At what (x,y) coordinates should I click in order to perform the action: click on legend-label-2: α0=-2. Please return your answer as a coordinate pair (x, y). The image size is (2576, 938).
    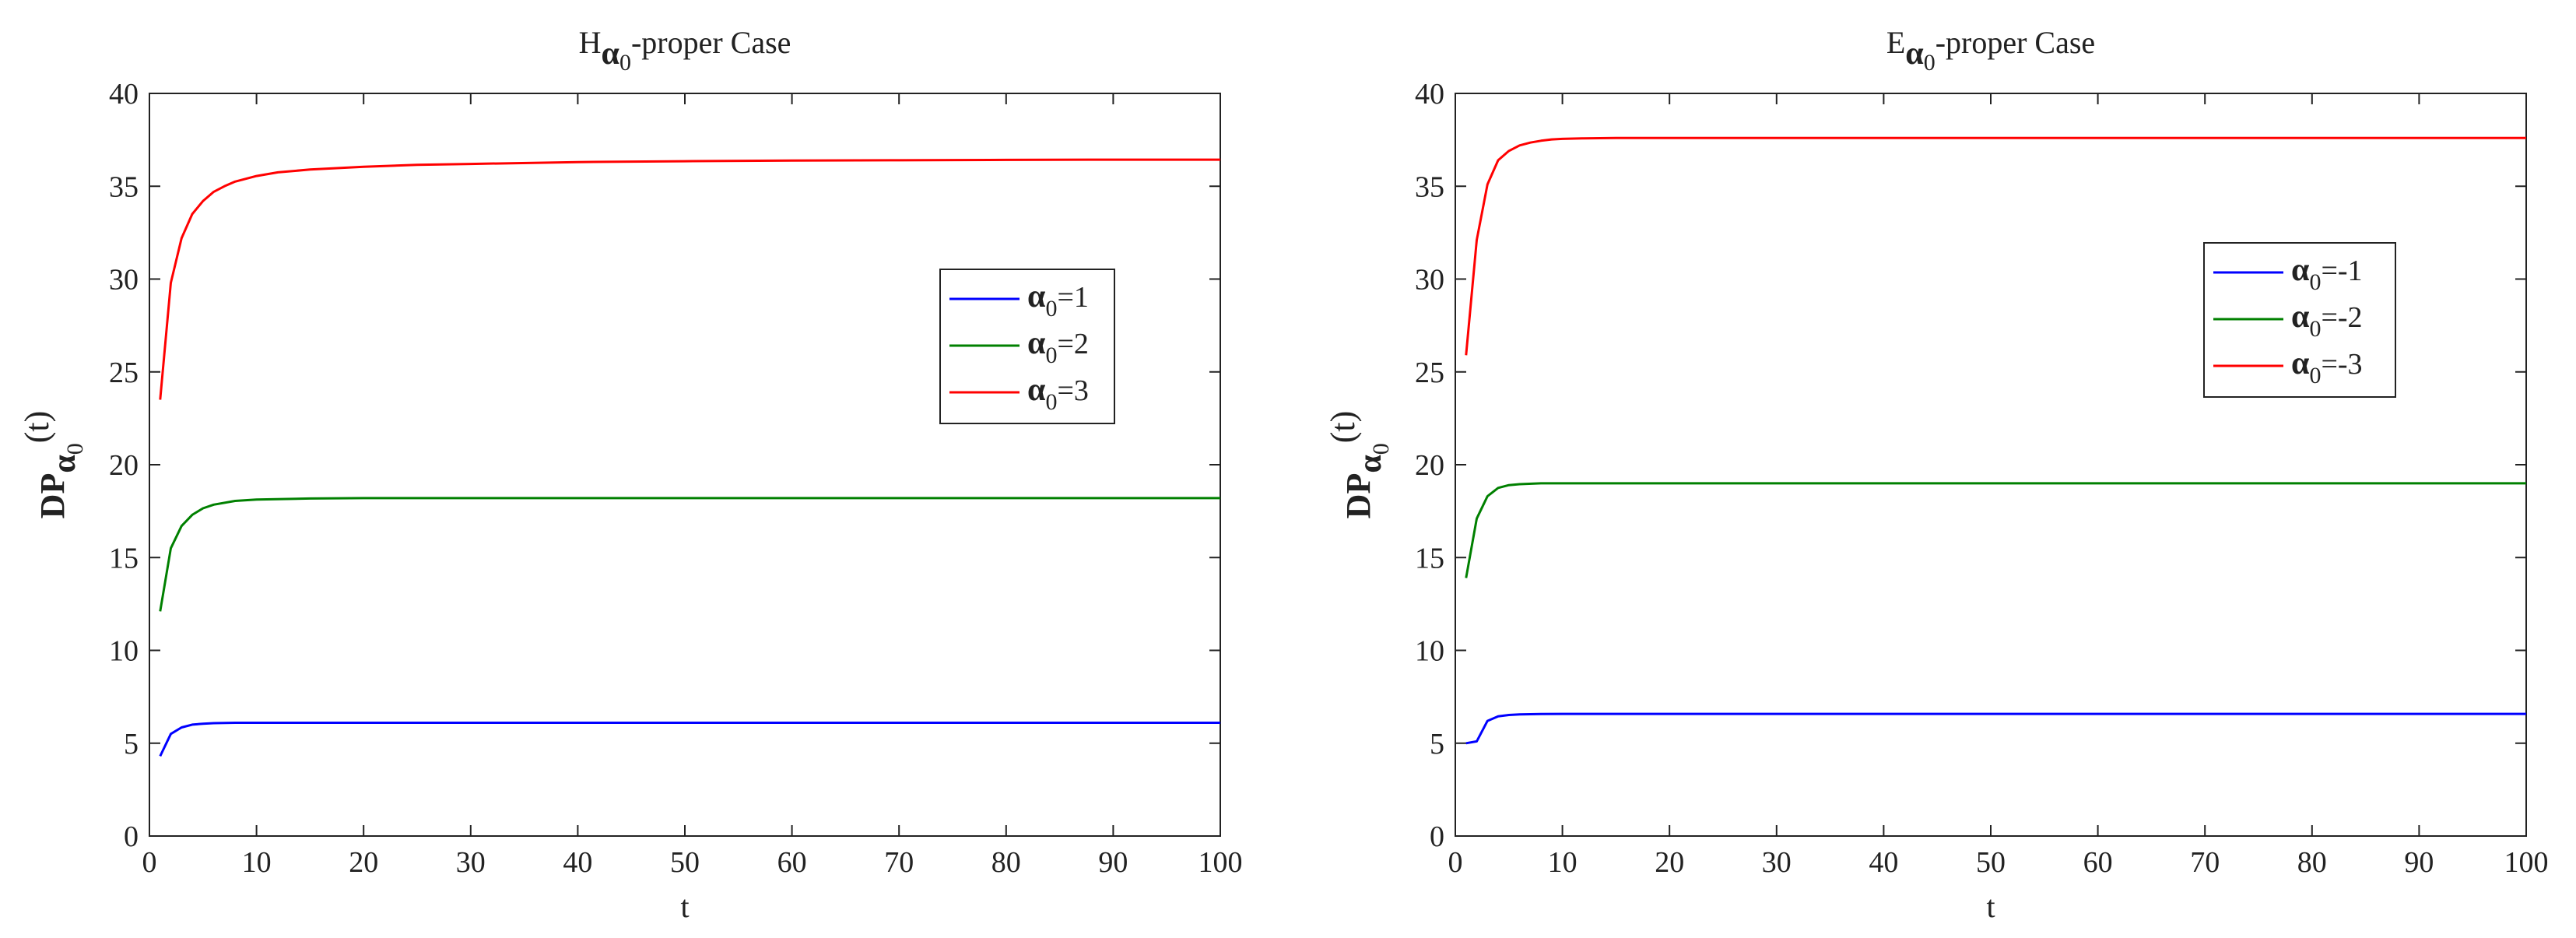
    Looking at the image, I should click on (2327, 320).